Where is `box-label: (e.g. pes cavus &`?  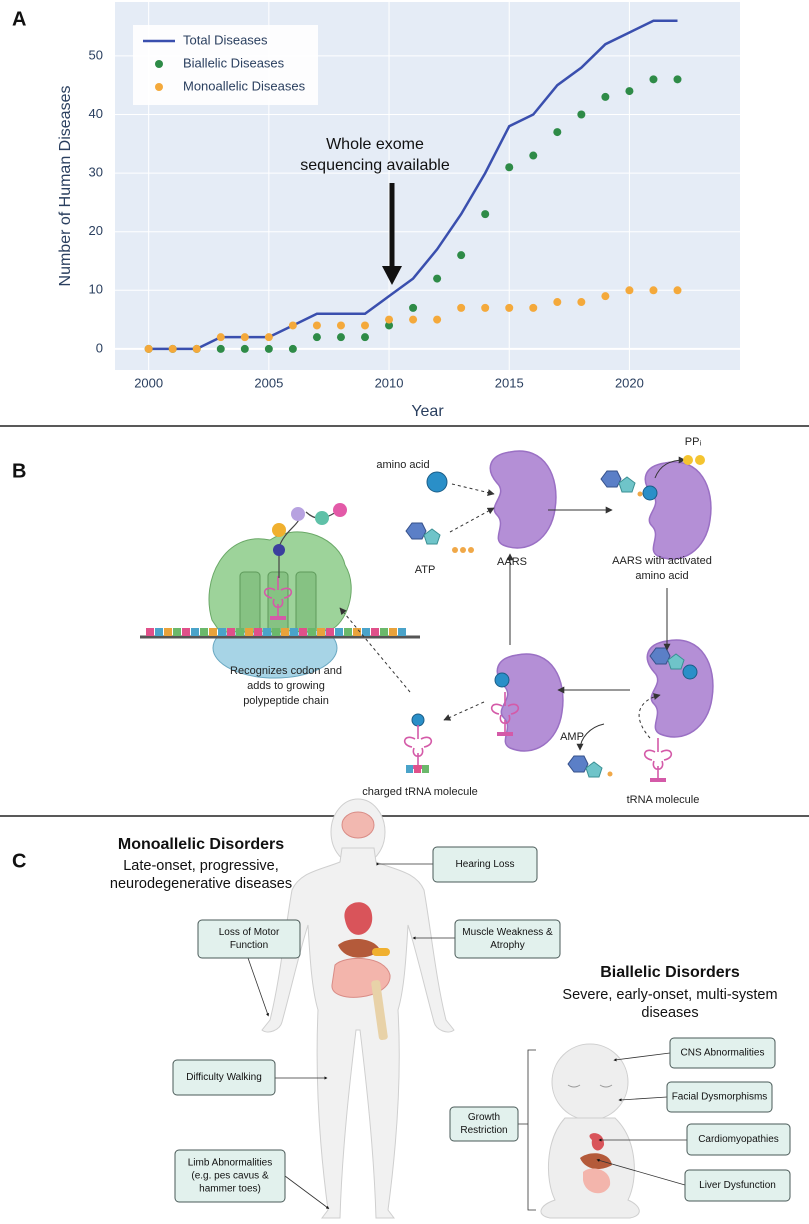
box-label: (e.g. pes cavus & is located at coordinates (230, 1176).